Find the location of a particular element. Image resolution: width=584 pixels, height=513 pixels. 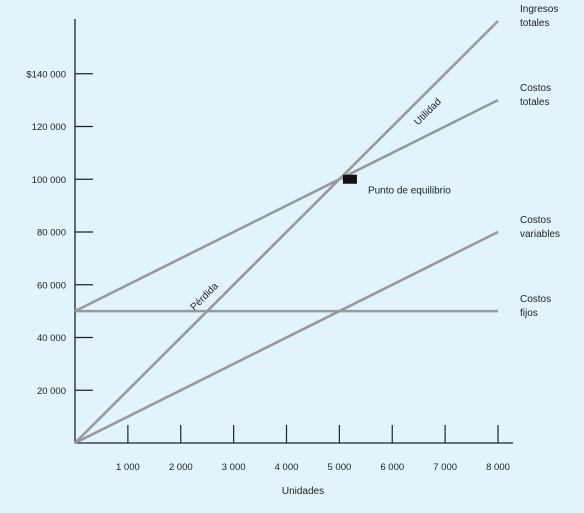

y-tick-label: 60 000 is located at coordinates (51, 285).